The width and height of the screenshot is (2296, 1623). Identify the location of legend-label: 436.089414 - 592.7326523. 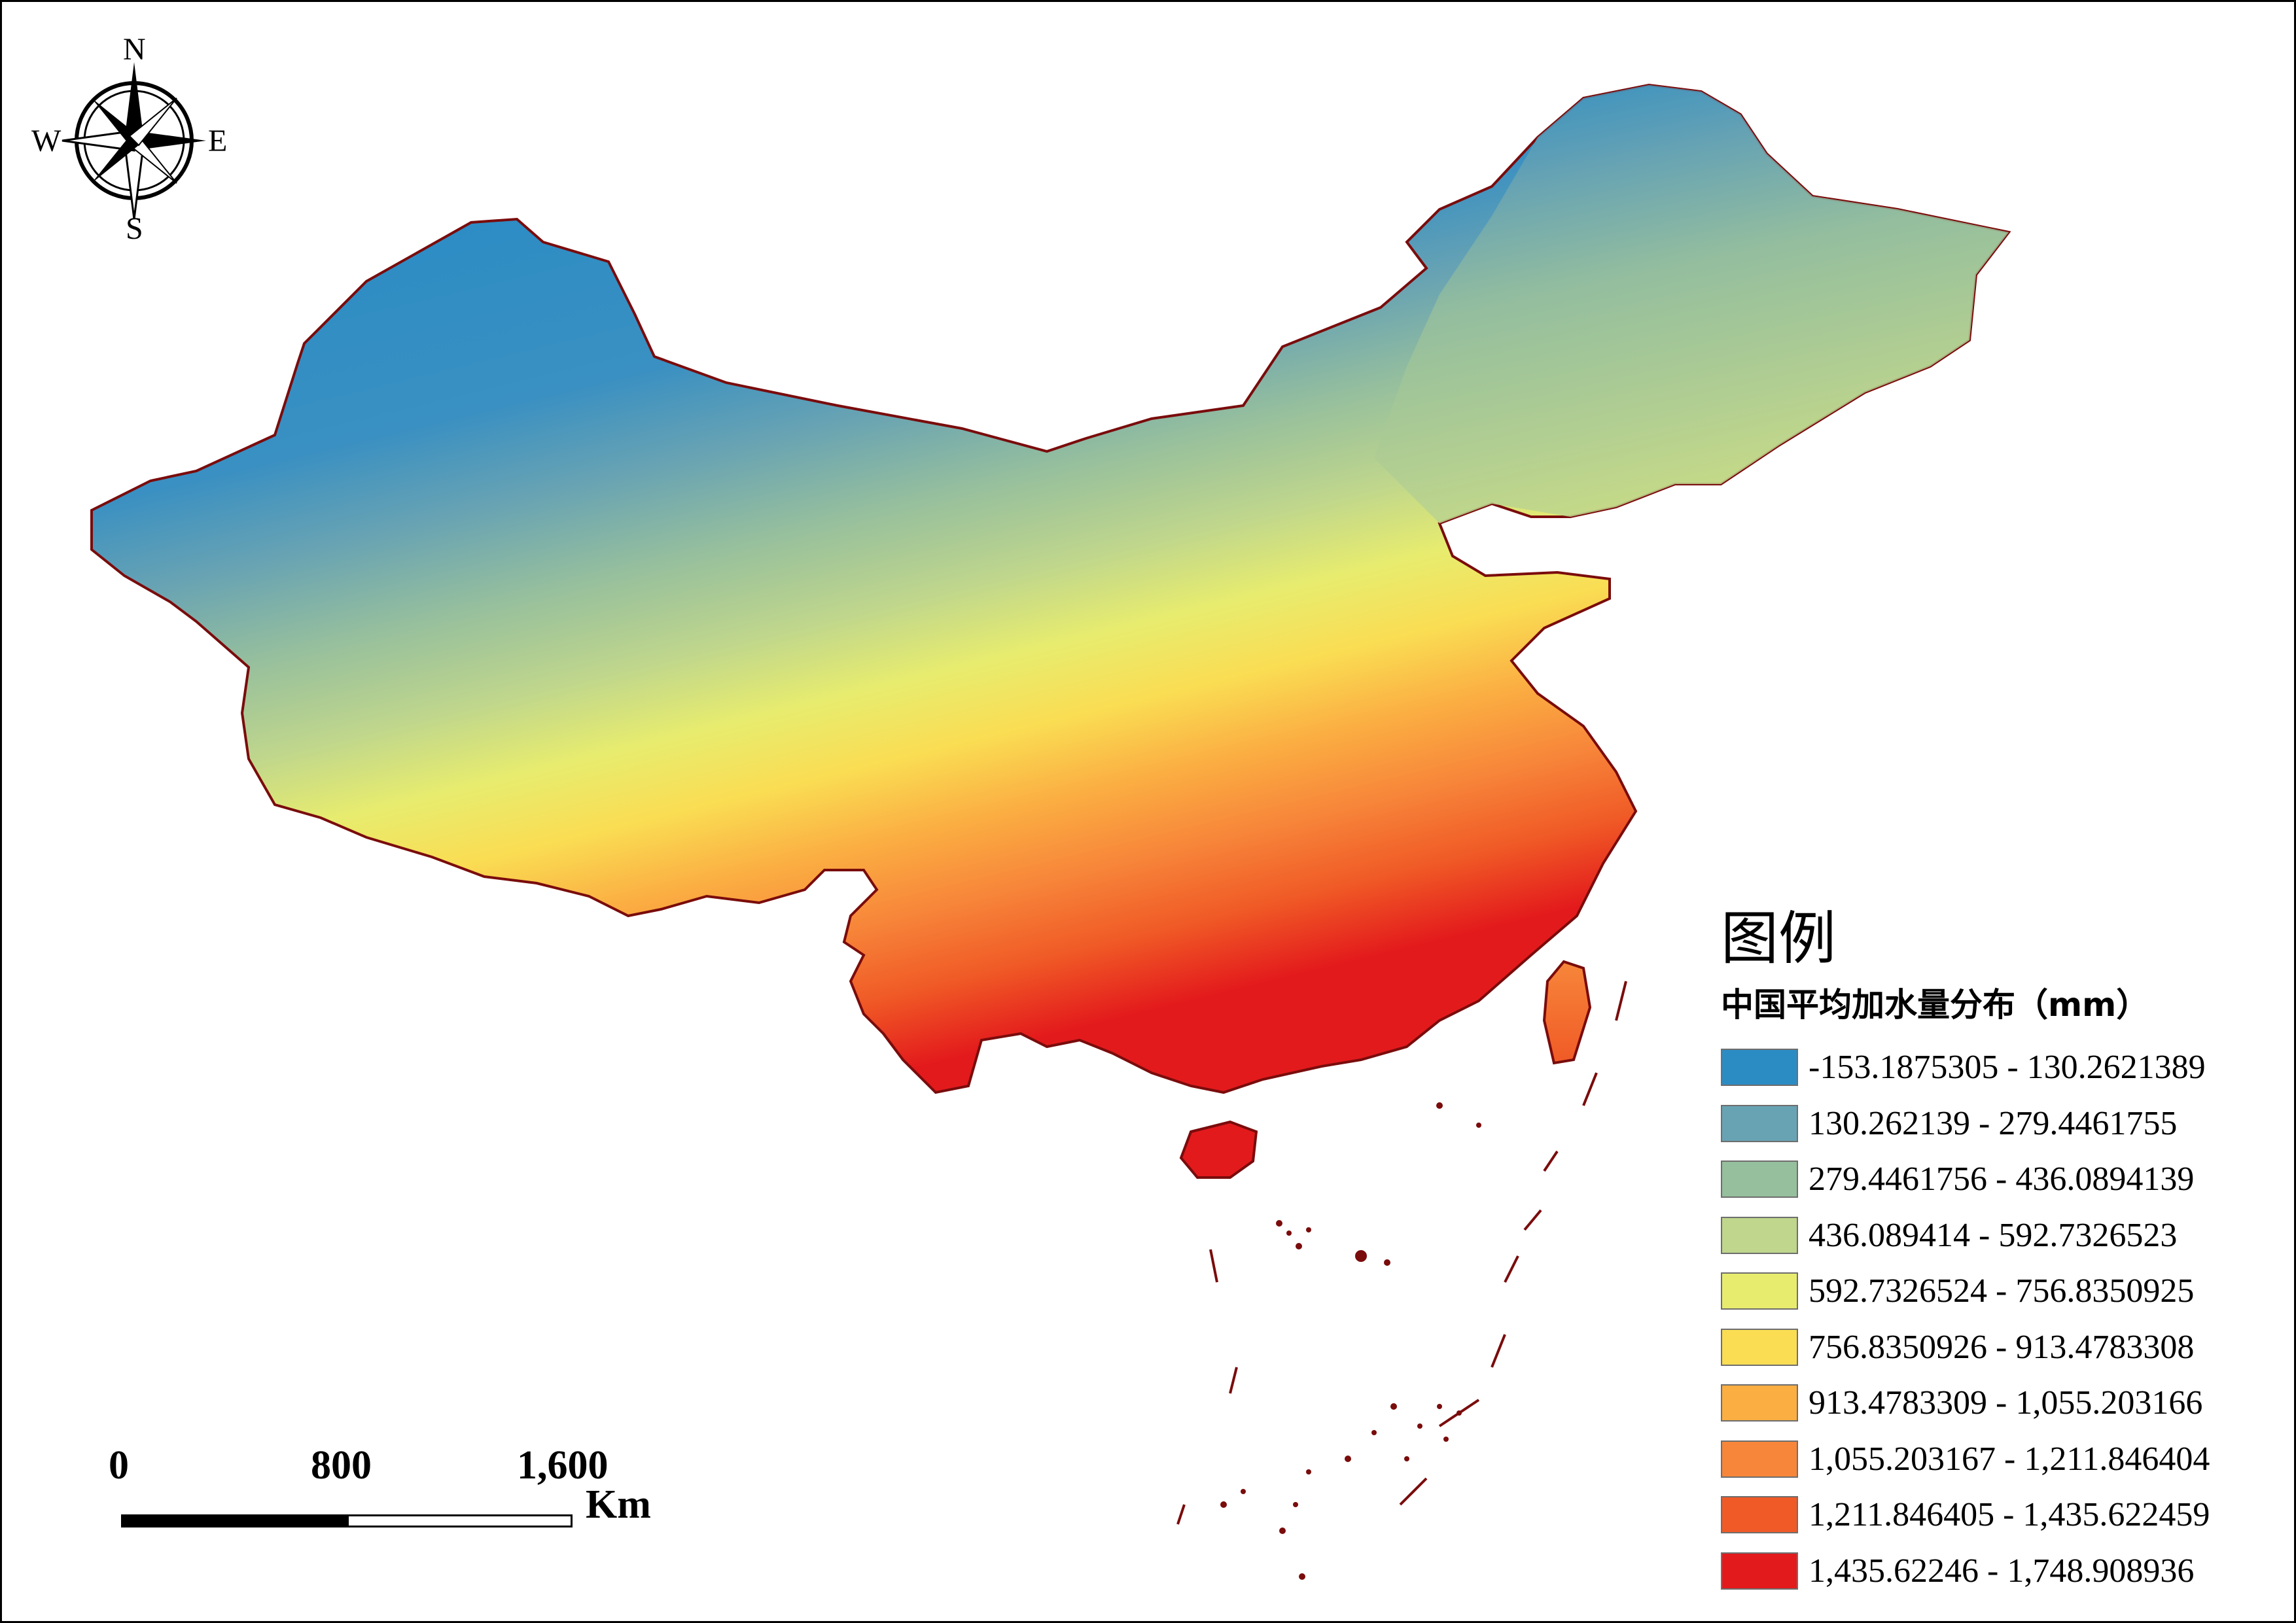
(1993, 1235).